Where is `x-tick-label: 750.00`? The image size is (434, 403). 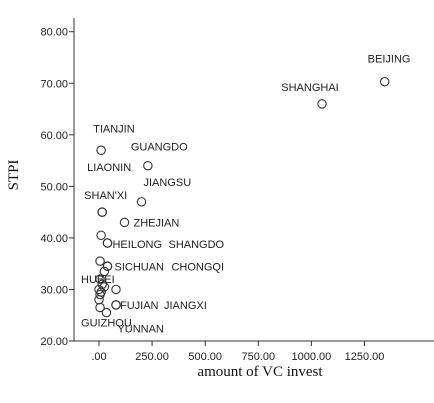
x-tick-label: 750.00 is located at coordinates (258, 357).